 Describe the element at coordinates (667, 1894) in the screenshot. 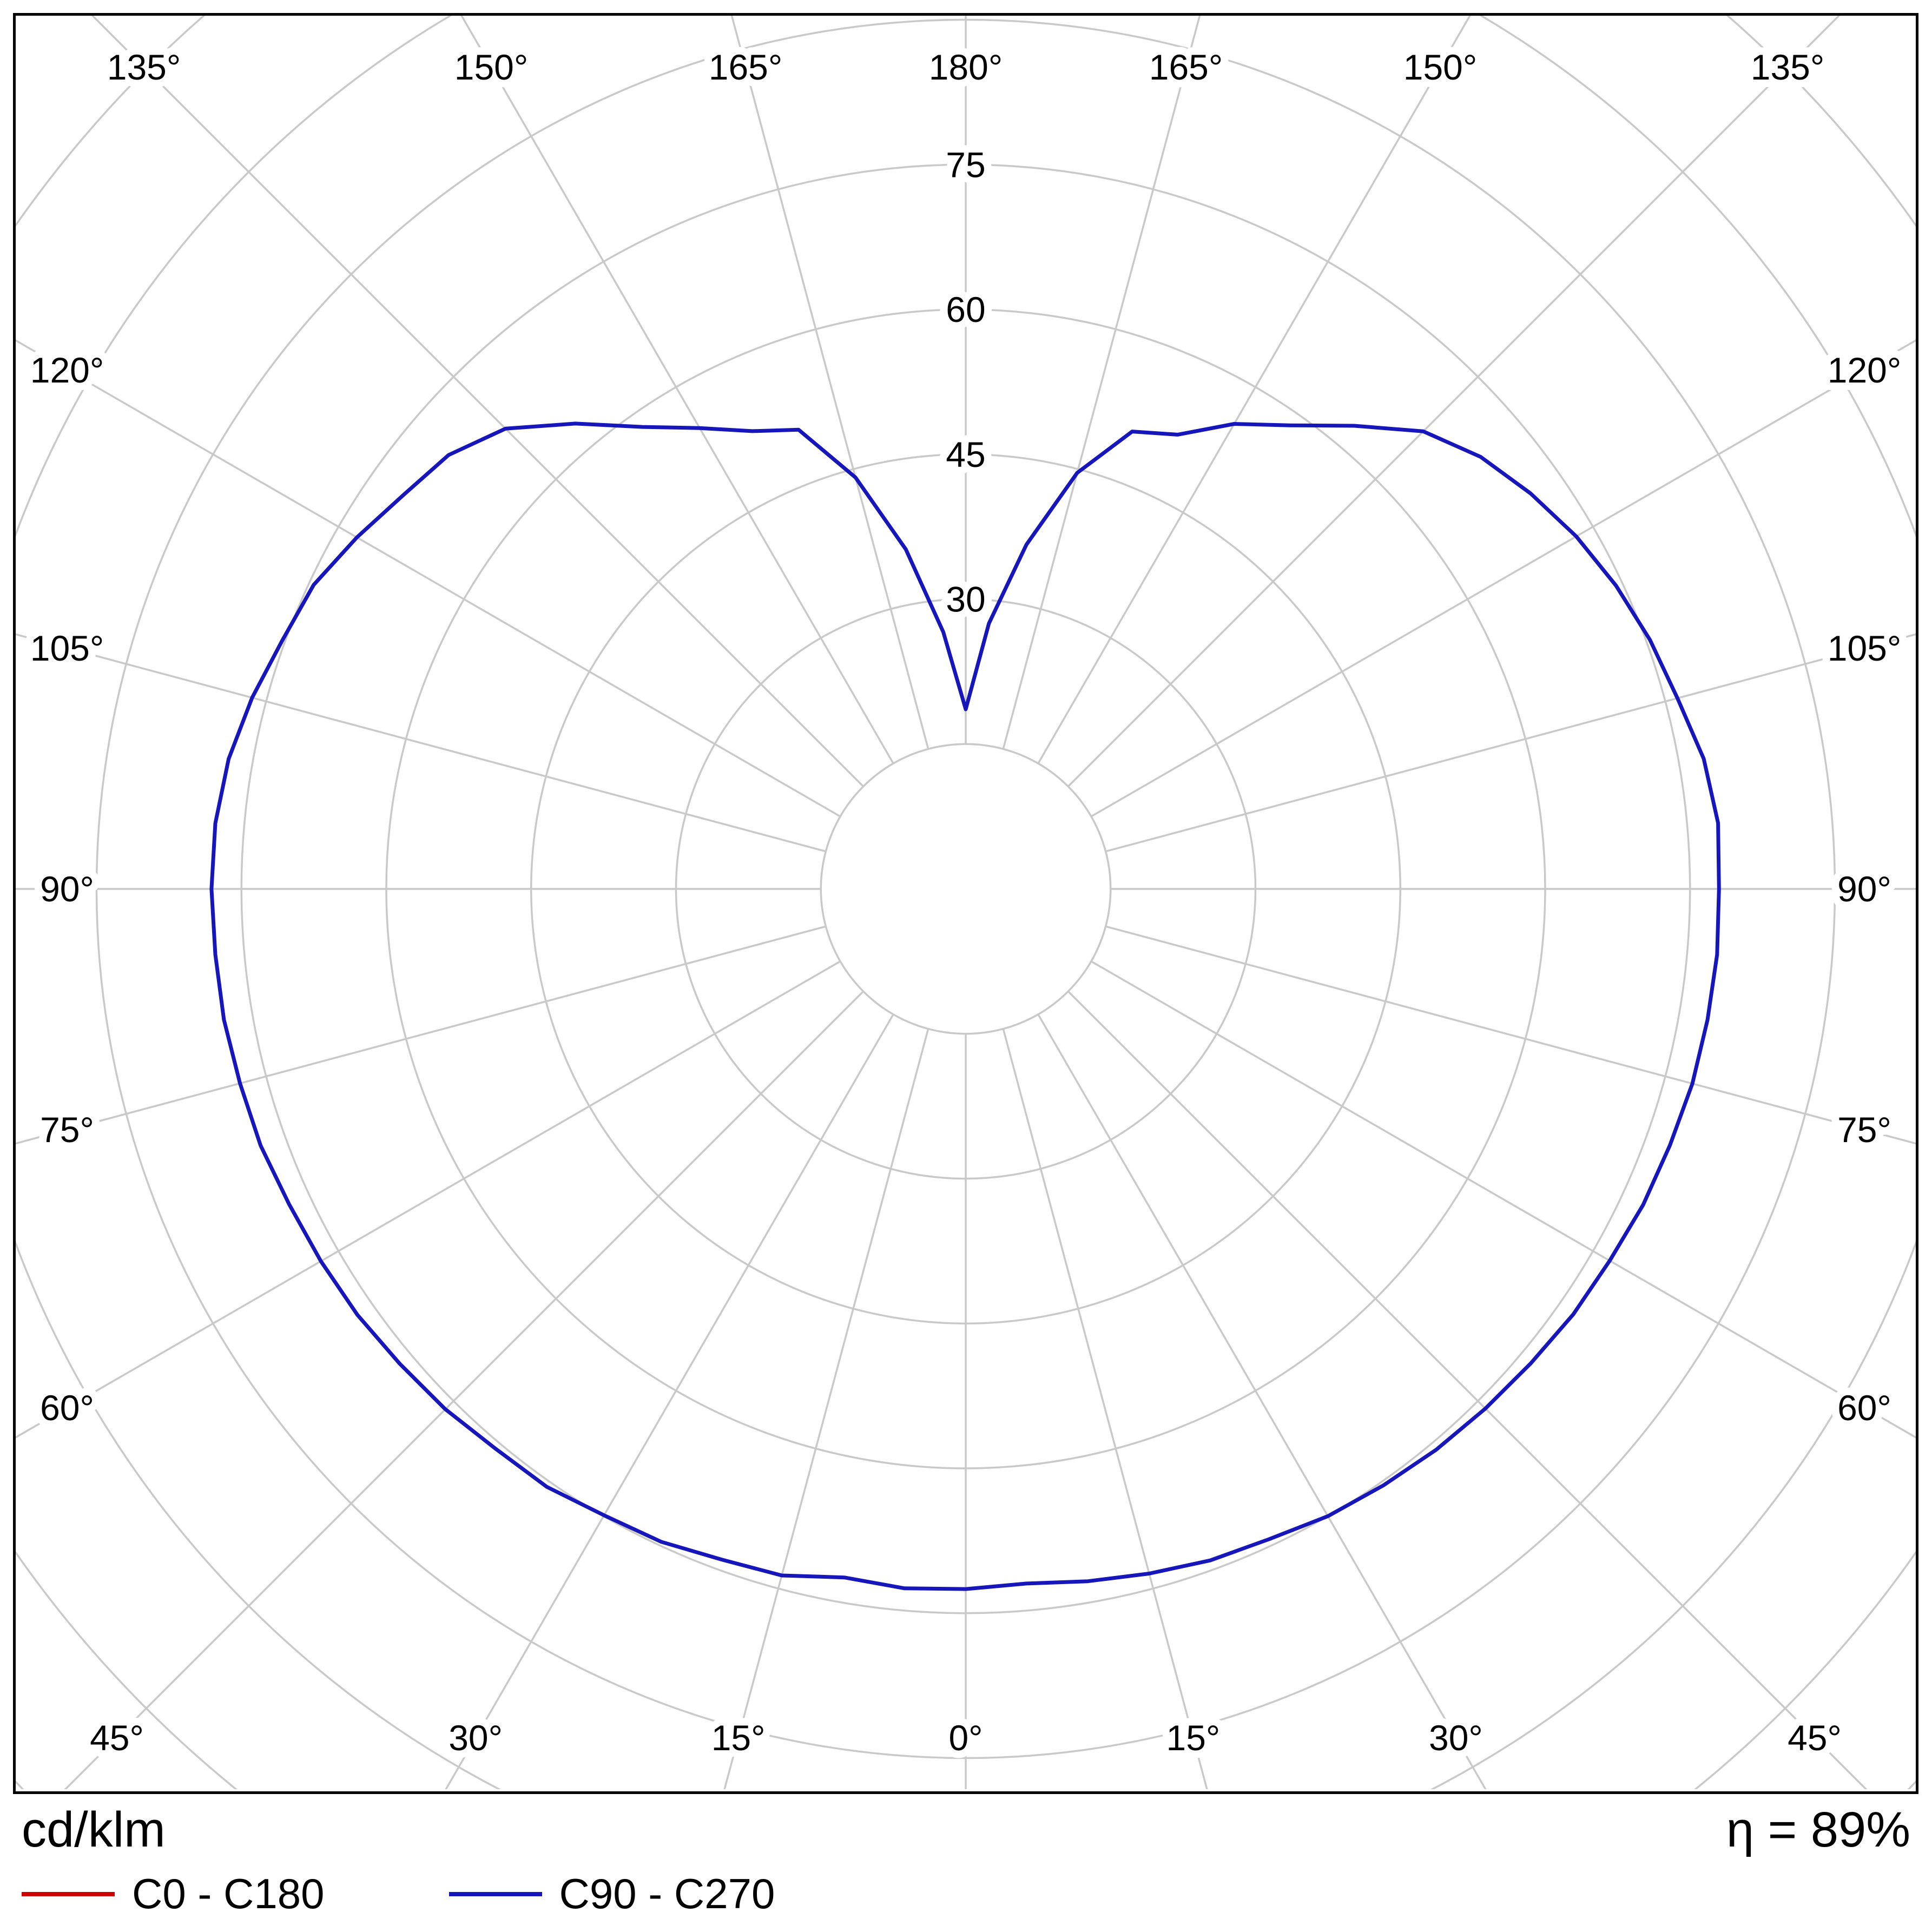

I see `legend-label: C90 - C270` at that location.